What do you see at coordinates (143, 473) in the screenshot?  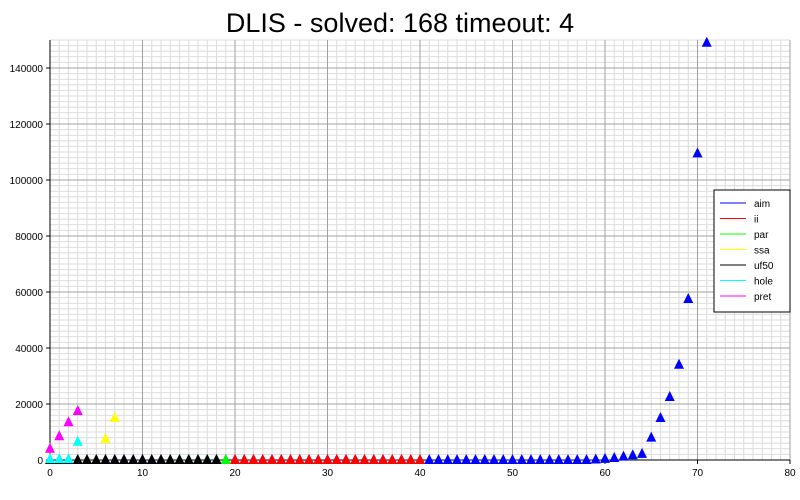 I see `x-tick-label: 10` at bounding box center [143, 473].